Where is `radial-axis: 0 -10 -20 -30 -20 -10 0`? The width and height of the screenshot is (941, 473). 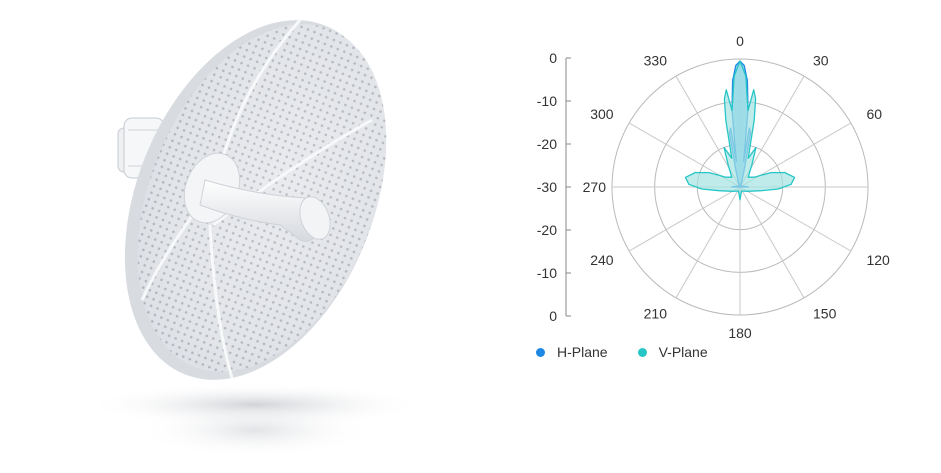 radial-axis: 0 -10 -20 -30 -20 -10 0 is located at coordinates (554, 187).